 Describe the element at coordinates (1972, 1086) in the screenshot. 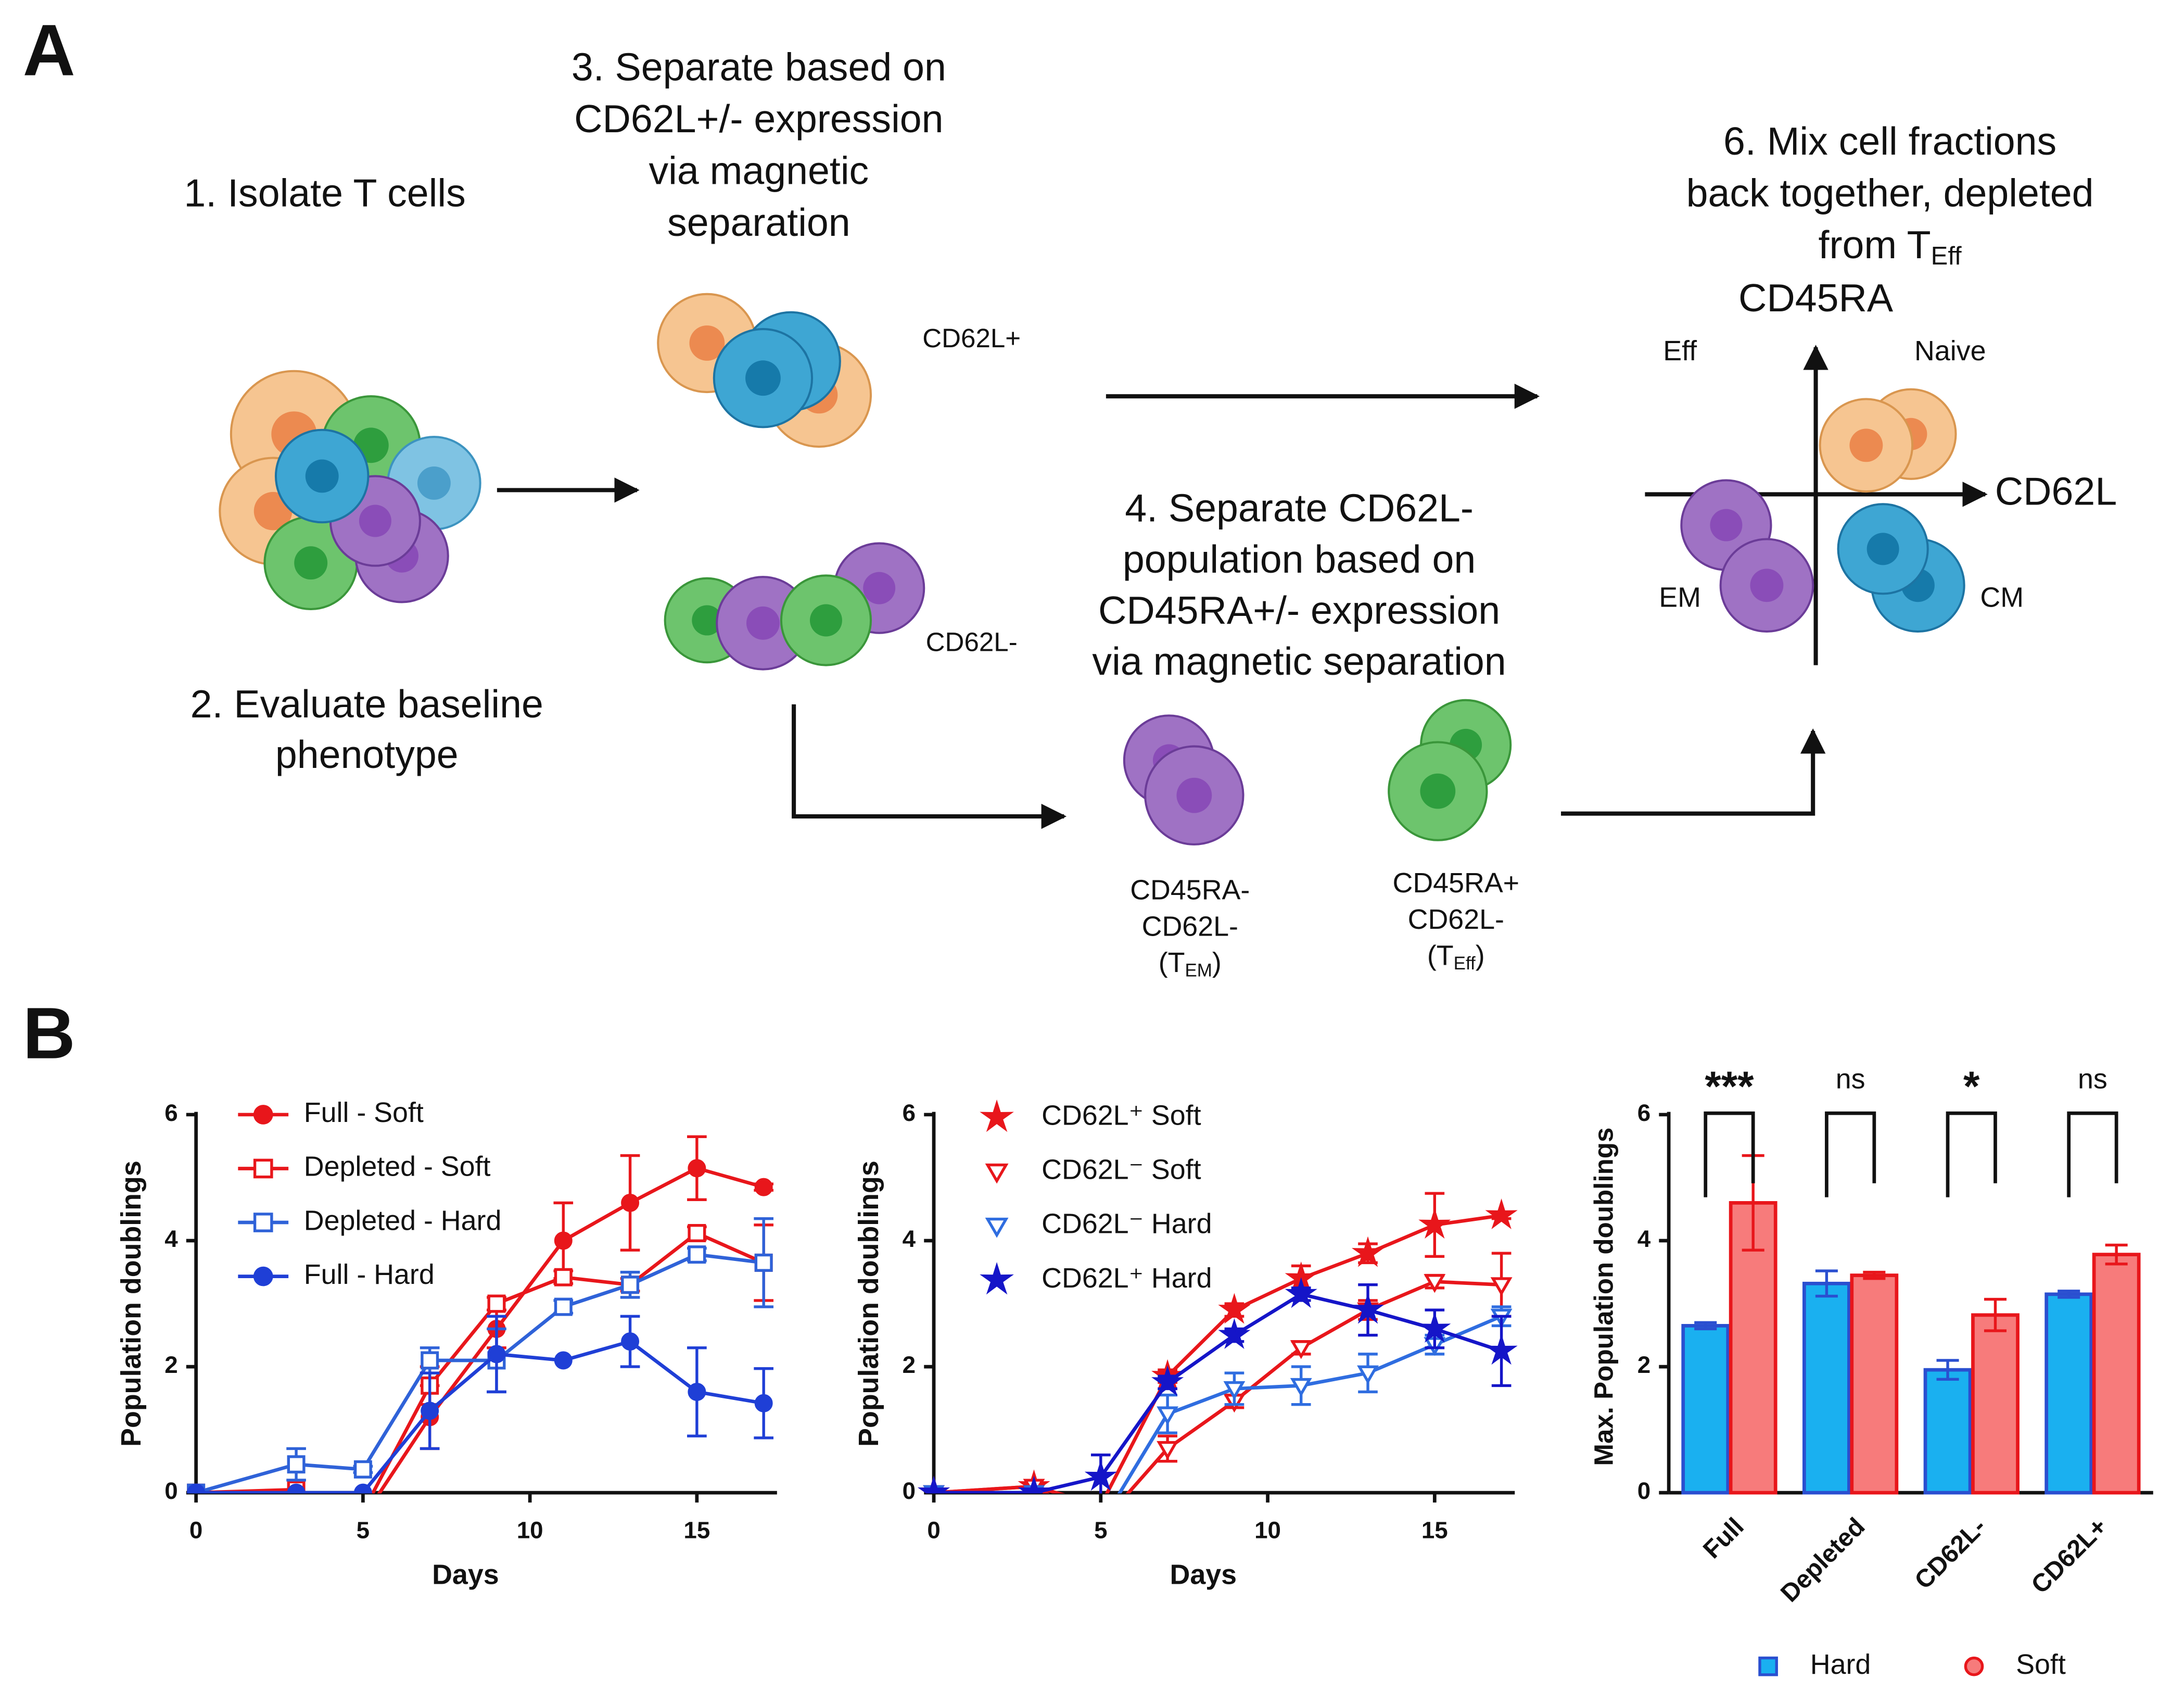

I see `significance-label: *` at that location.